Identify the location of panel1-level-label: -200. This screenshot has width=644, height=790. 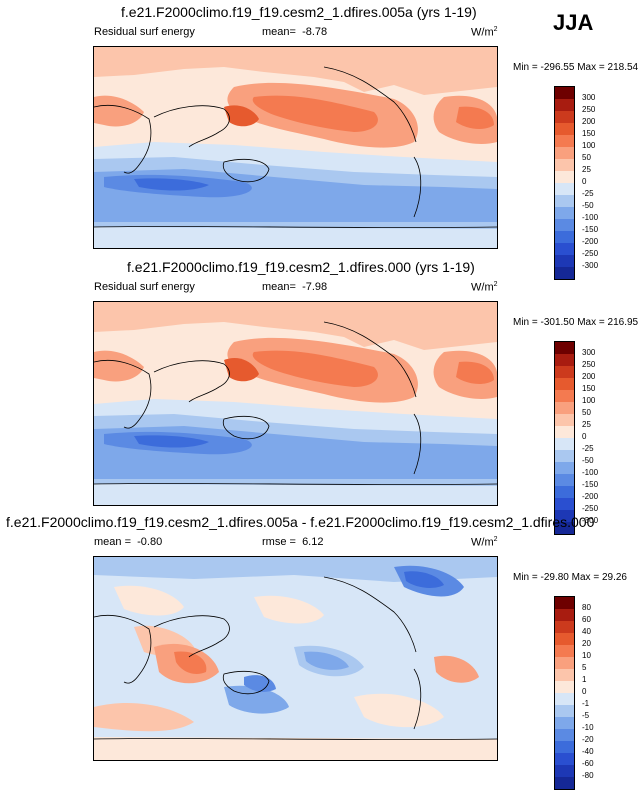
(590, 241).